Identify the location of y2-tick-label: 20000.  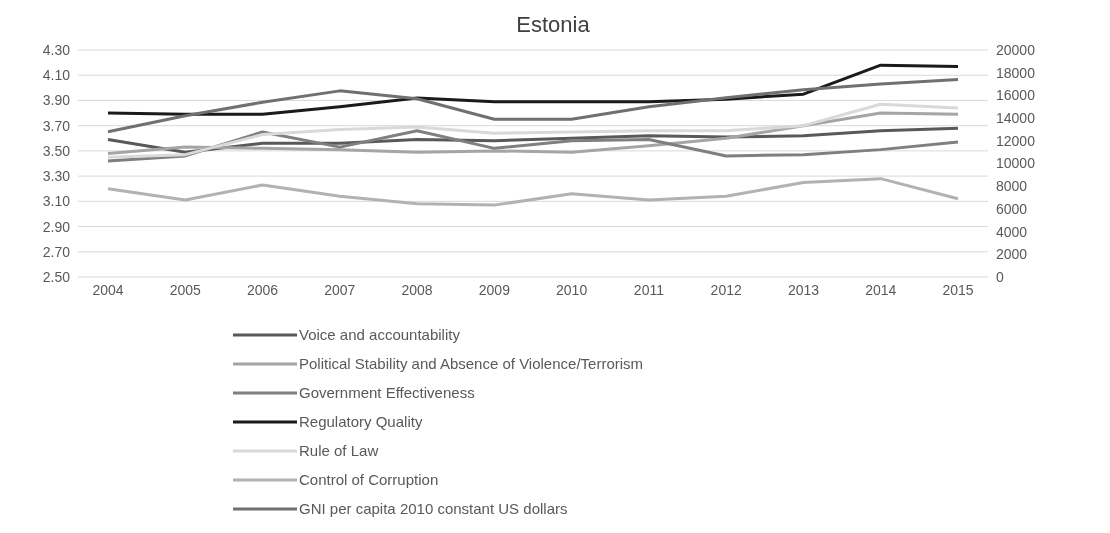
(1016, 49).